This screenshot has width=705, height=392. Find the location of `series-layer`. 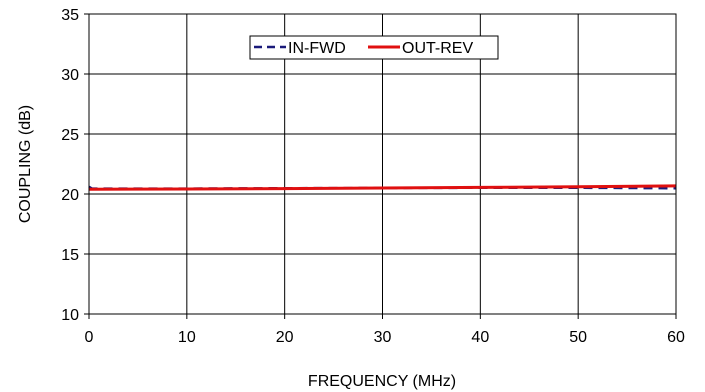

series-layer is located at coordinates (382, 187).